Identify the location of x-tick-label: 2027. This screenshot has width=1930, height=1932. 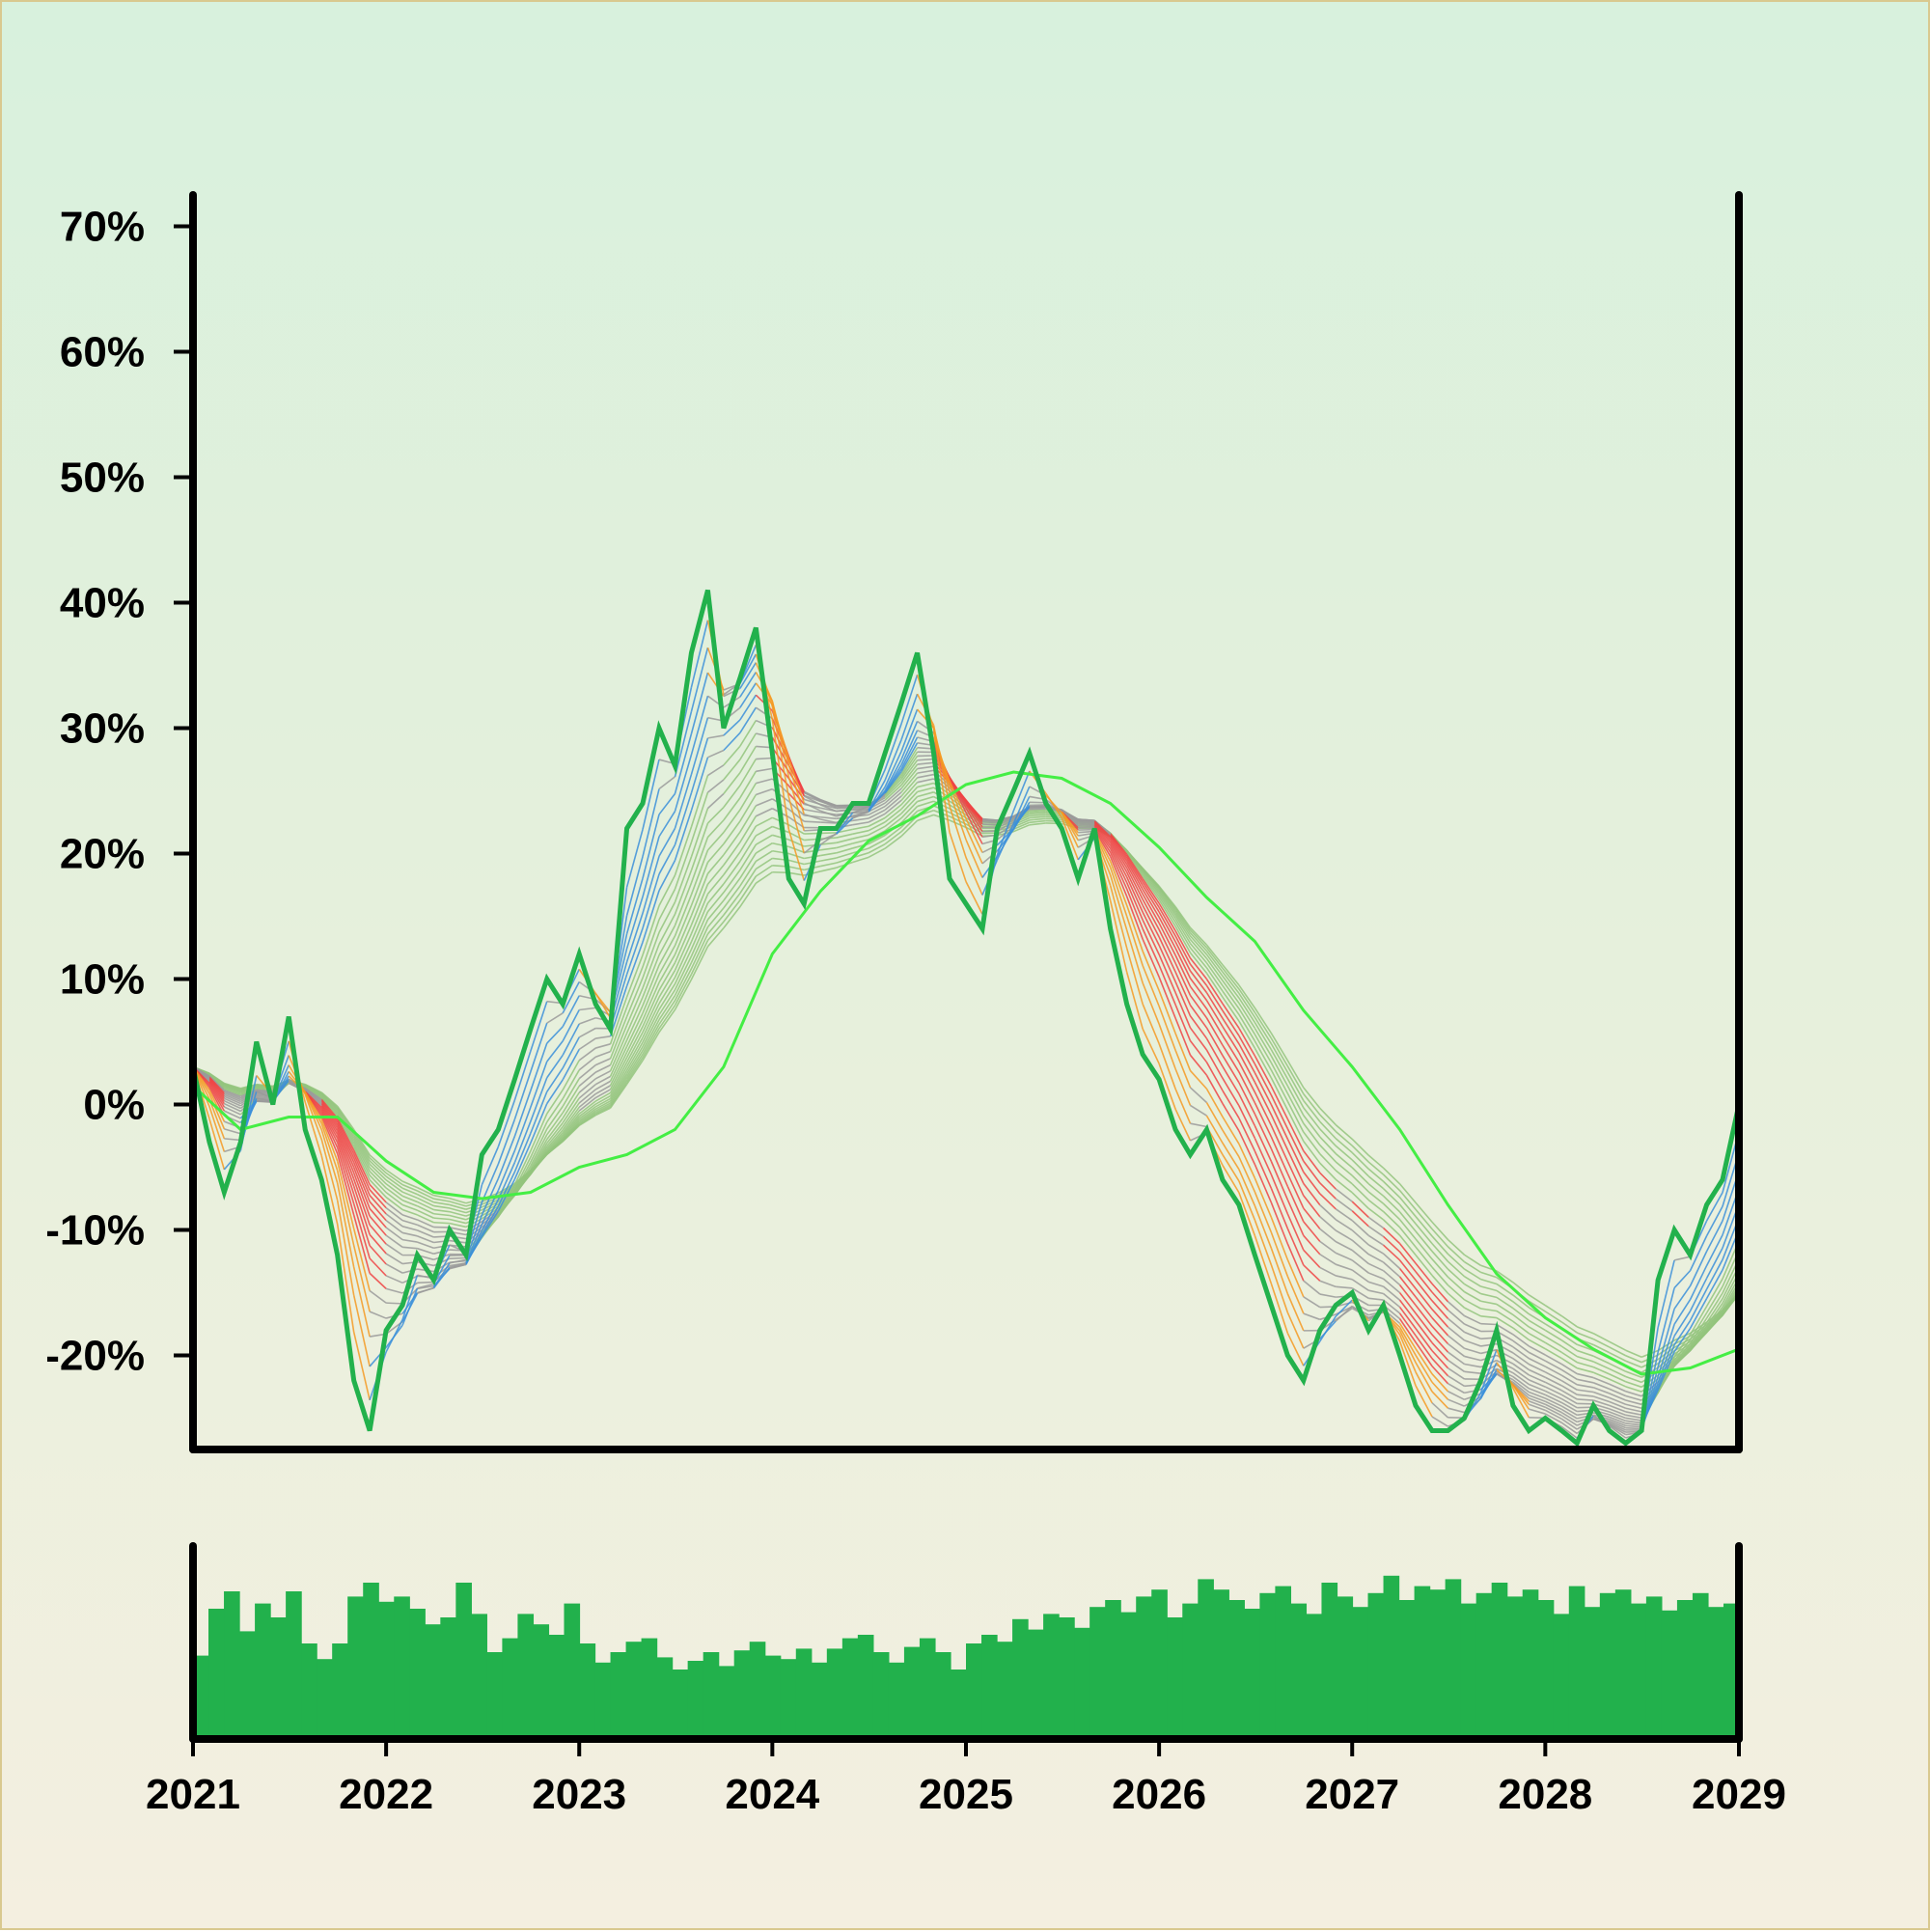
(1352, 1794).